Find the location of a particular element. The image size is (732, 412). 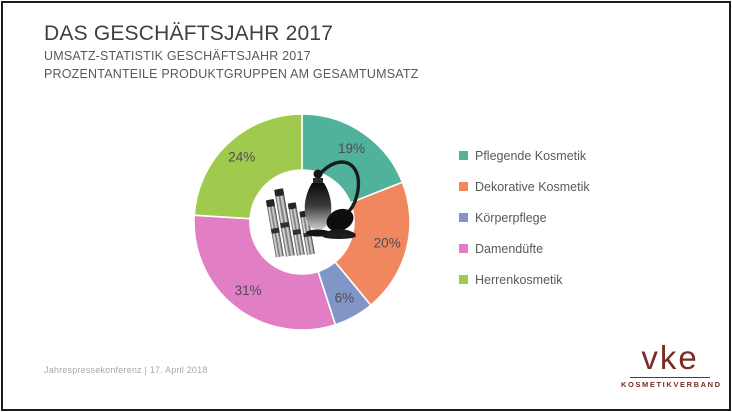

footer-note: Jahrespressekonferenz | 17. April 2018 is located at coordinates (126, 370).